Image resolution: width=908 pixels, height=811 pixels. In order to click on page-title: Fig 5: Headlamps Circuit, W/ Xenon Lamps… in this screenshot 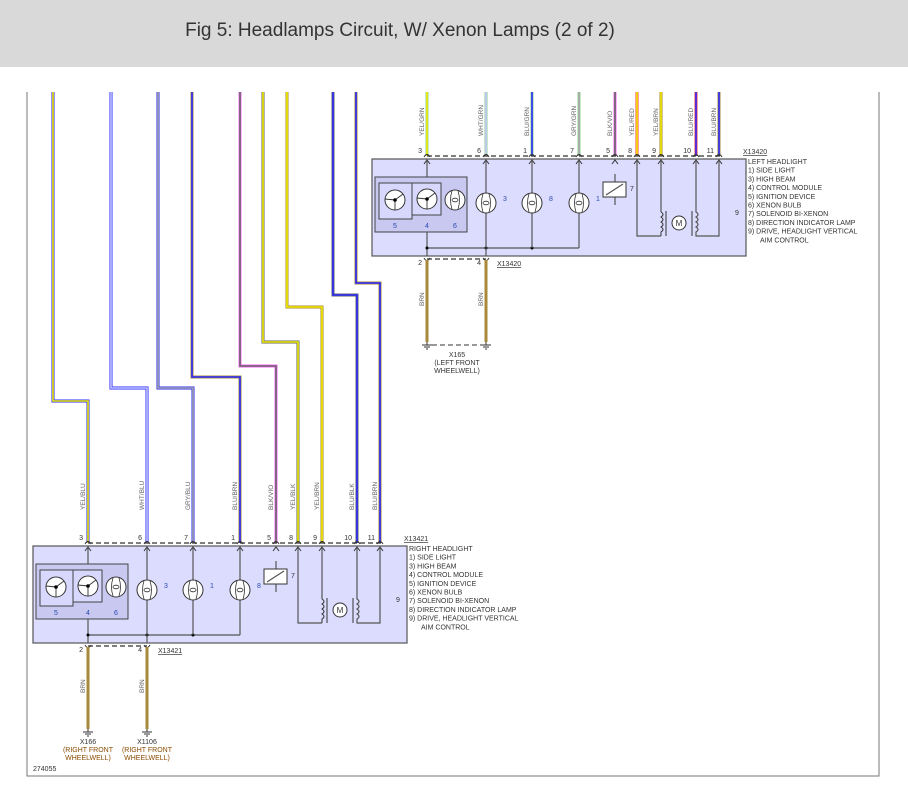, I will do `click(400, 30)`.